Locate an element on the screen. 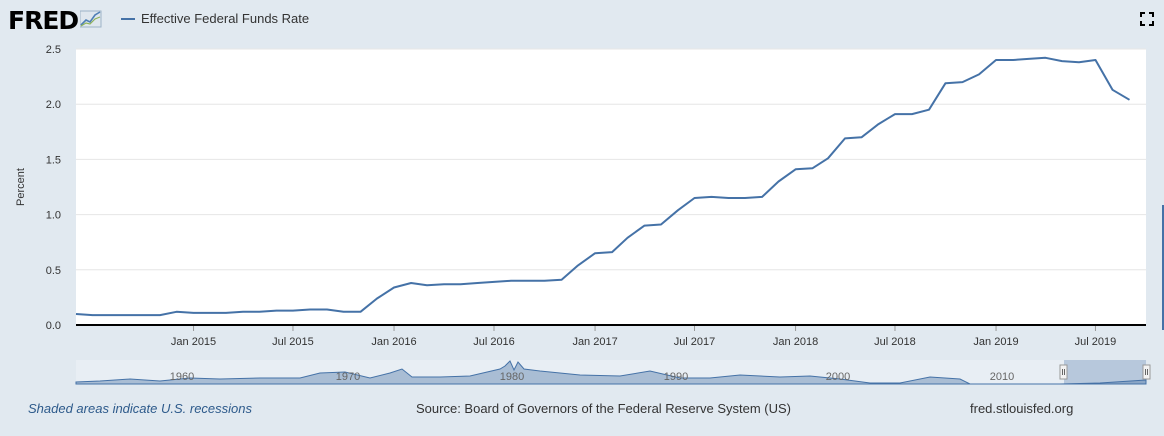 This screenshot has height=436, width=1164. y-axis-ticks: 0.0 0.5 1.0 1.5 2.0 2.5 is located at coordinates (53, 188).